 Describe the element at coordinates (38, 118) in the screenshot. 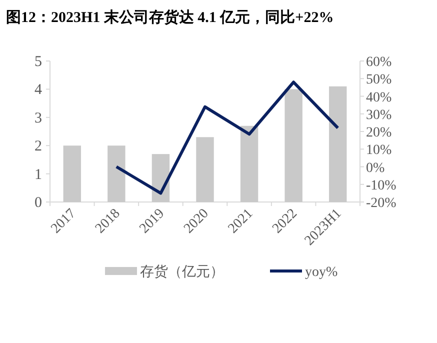

I see `y-tick-label: 3` at that location.